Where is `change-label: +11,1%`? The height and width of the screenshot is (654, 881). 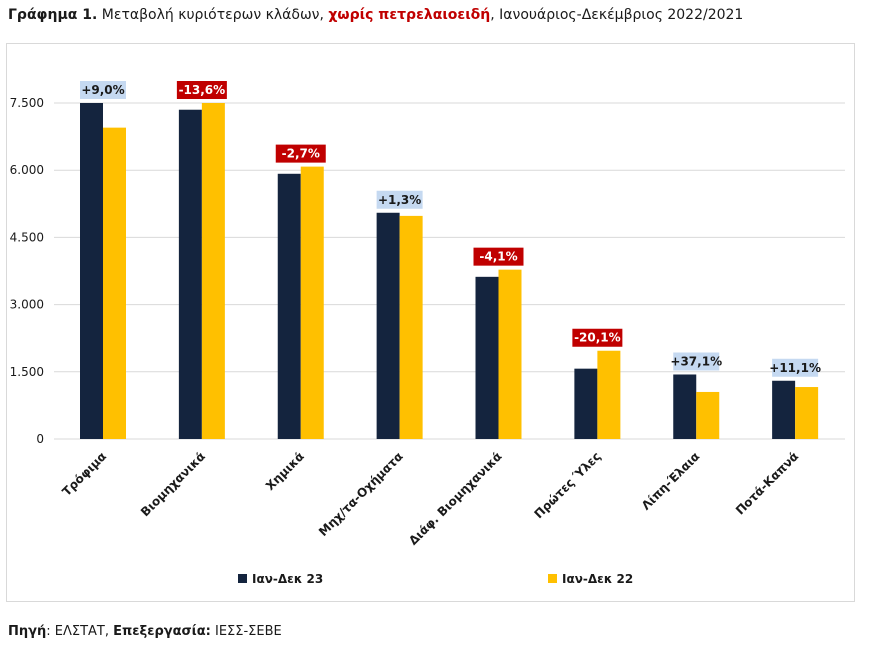
change-label: +11,1% is located at coordinates (795, 368).